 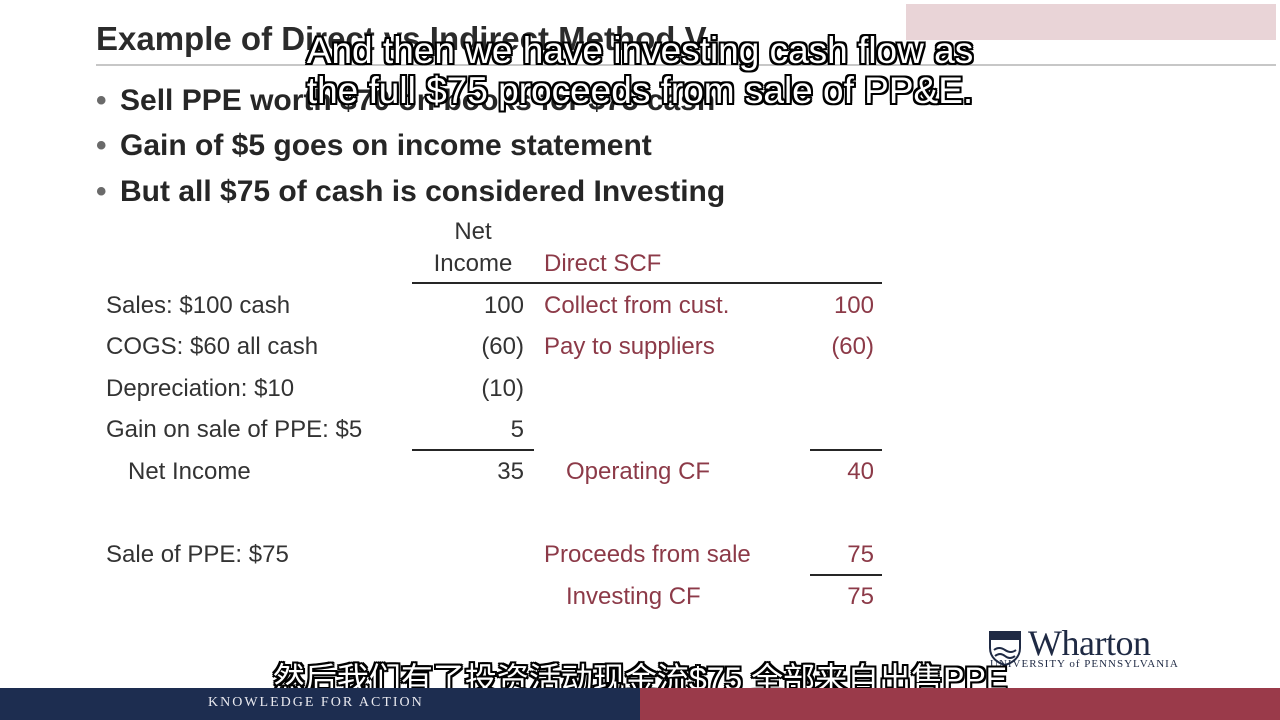 I want to click on row-direct-value: (60), so click(x=852, y=346).